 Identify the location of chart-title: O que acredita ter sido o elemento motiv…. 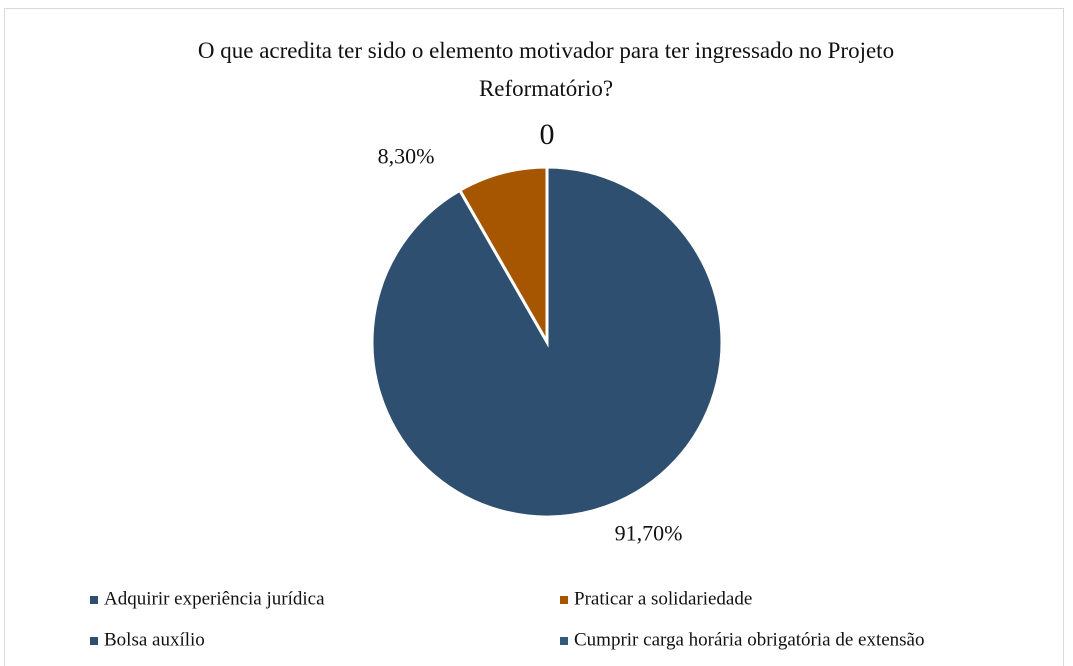
(546, 69).